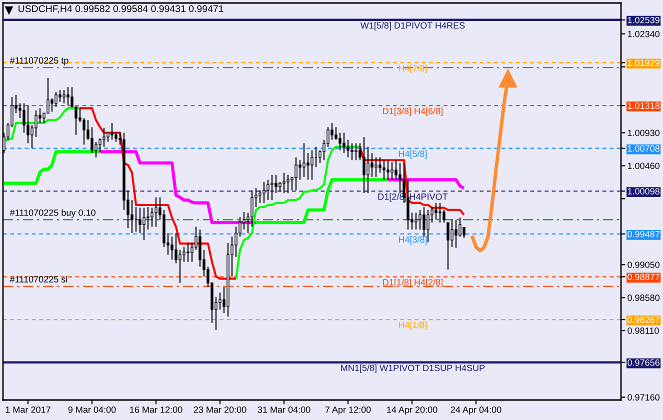 Image resolution: width=663 pixels, height=420 pixels. What do you see at coordinates (644, 277) in the screenshot?
I see `y-tick-label: 0.98877` at bounding box center [644, 277].